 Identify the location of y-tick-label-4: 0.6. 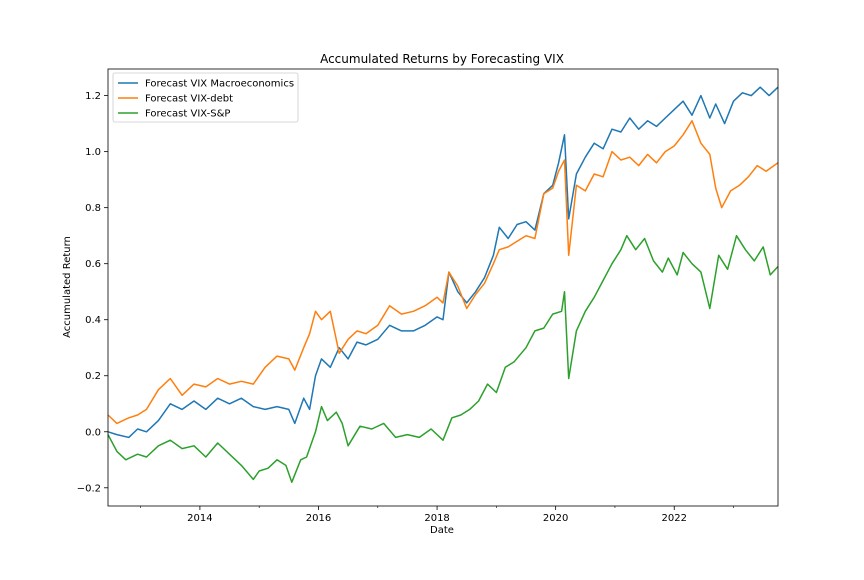
(93, 264).